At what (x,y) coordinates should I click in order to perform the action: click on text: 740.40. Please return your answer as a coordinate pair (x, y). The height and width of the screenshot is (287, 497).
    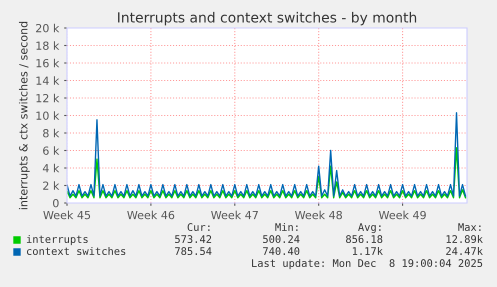
    Looking at the image, I should click on (281, 251).